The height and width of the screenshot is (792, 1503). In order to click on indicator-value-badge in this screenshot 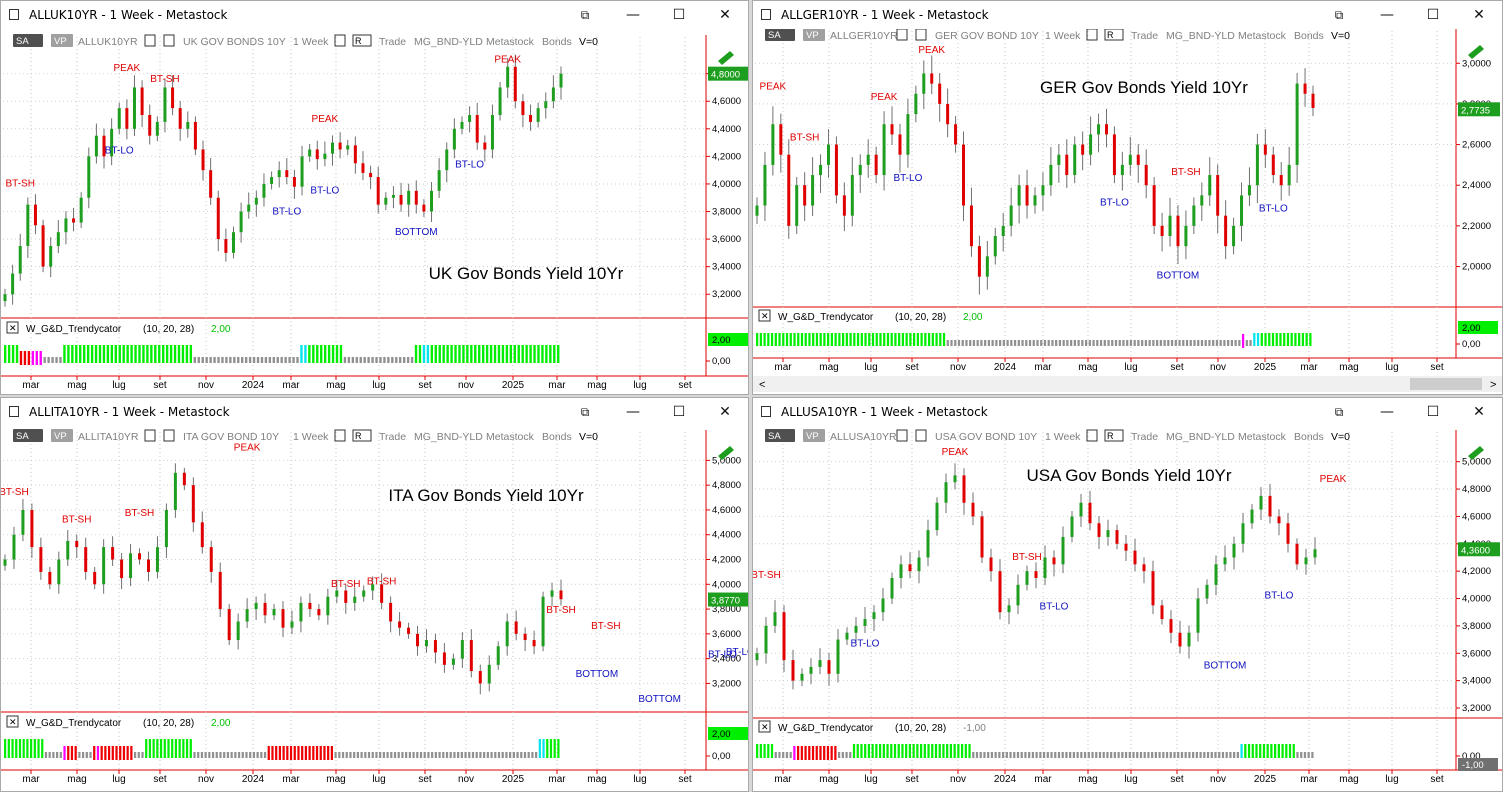, I will do `click(1478, 764)`.